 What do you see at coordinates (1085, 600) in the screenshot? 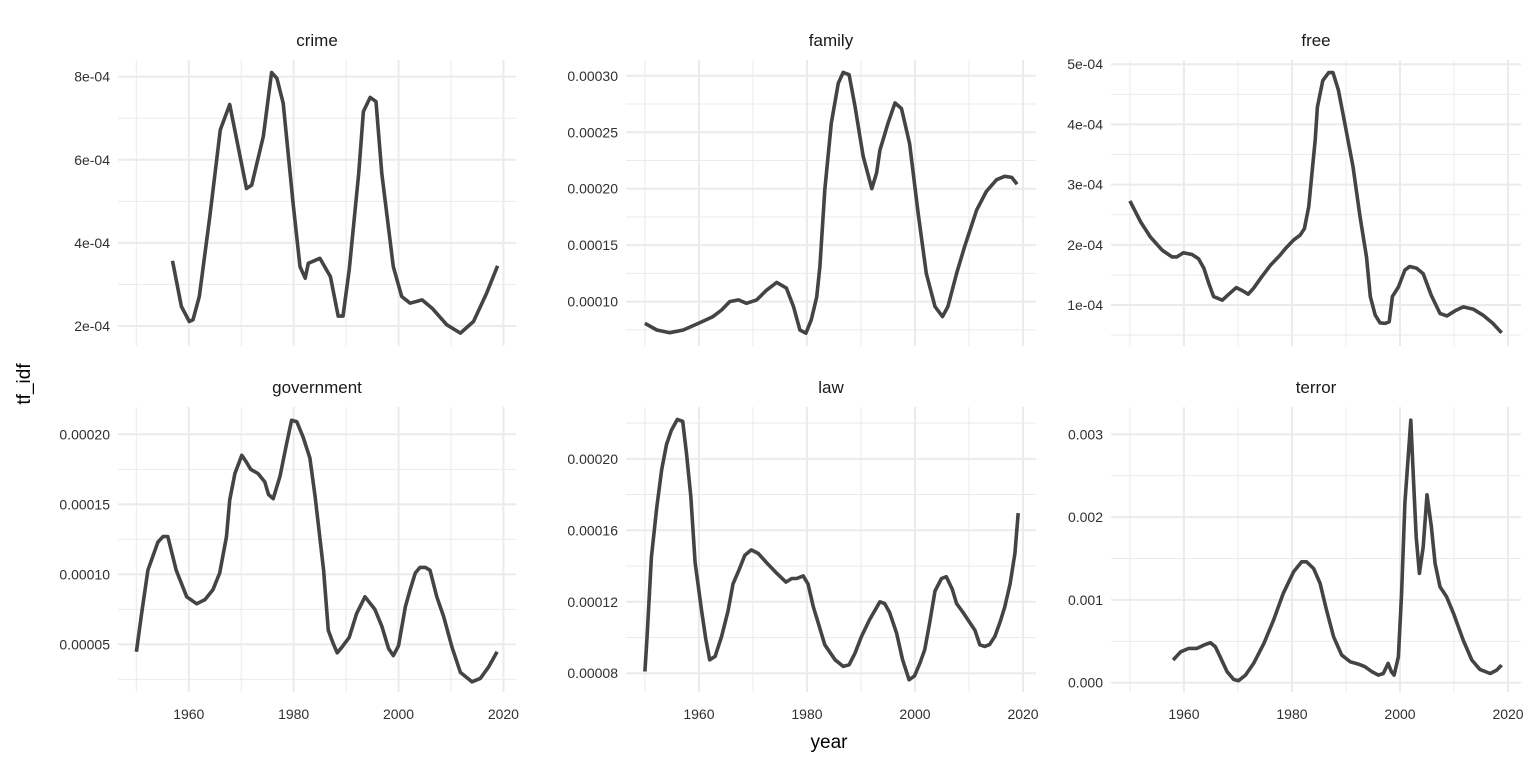
I see `y-tick-label: 0.001` at bounding box center [1085, 600].